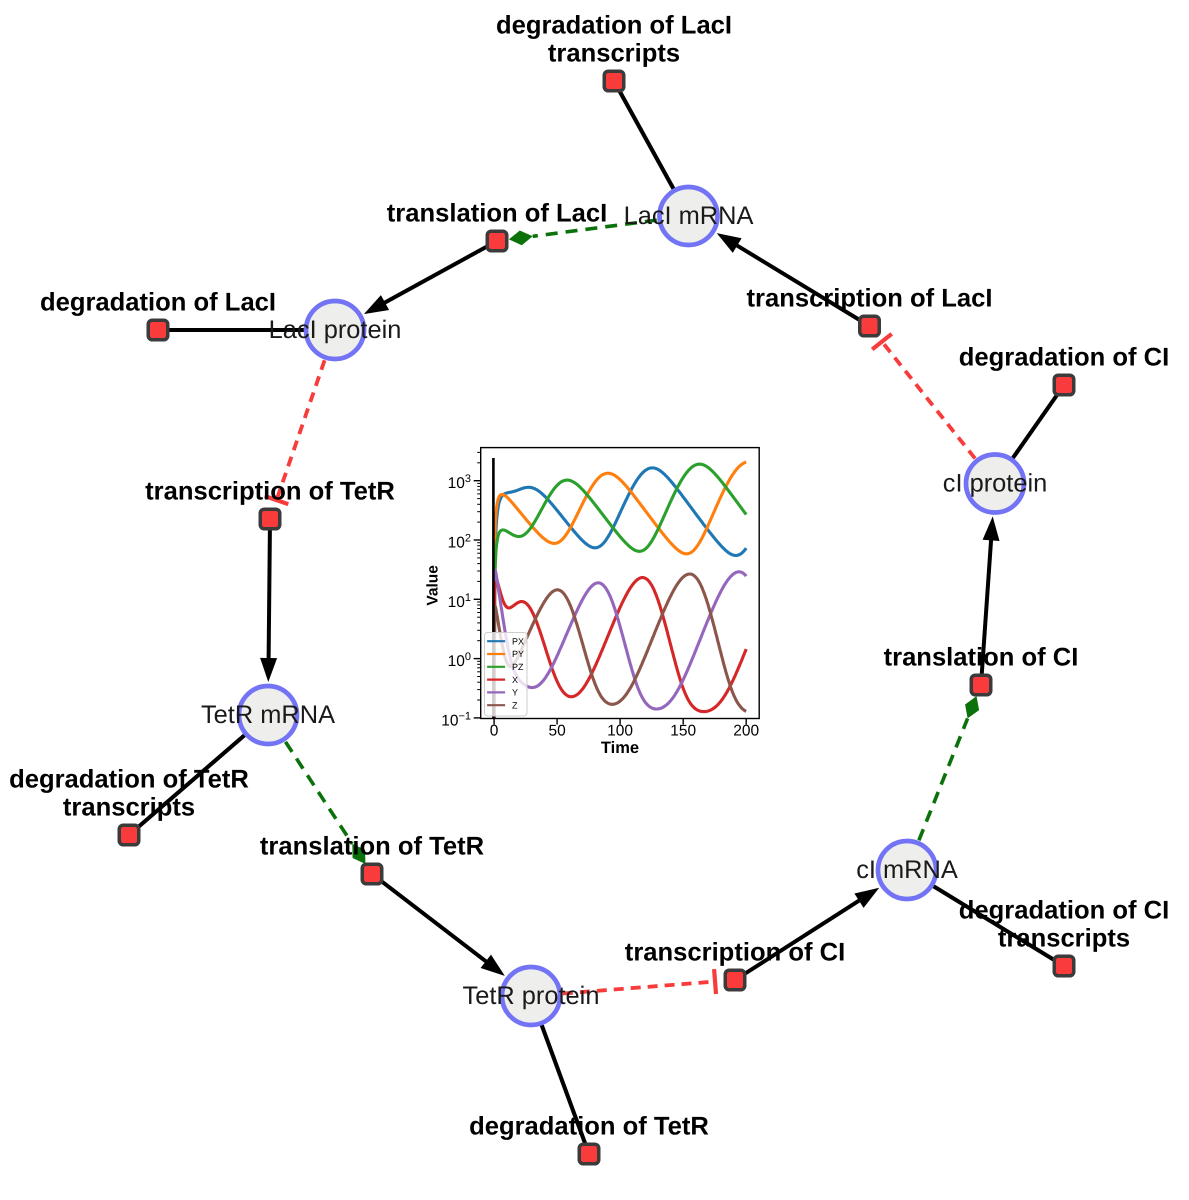  Describe the element at coordinates (518, 641) in the screenshot. I see `svg-text: PX` at that location.